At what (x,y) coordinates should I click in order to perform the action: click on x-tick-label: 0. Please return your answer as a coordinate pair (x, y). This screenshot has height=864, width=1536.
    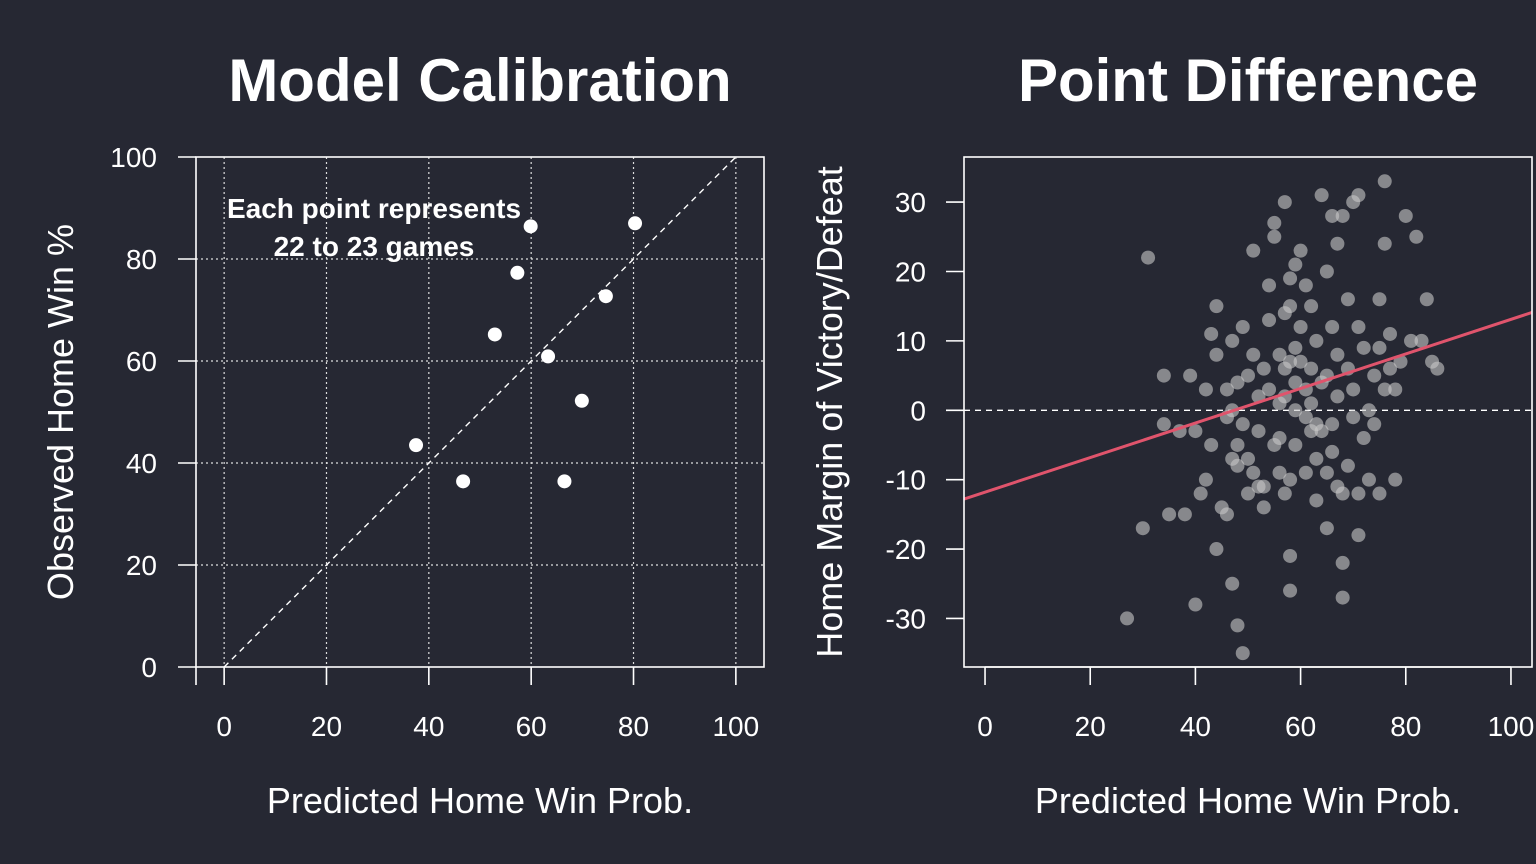
    Looking at the image, I should click on (985, 726).